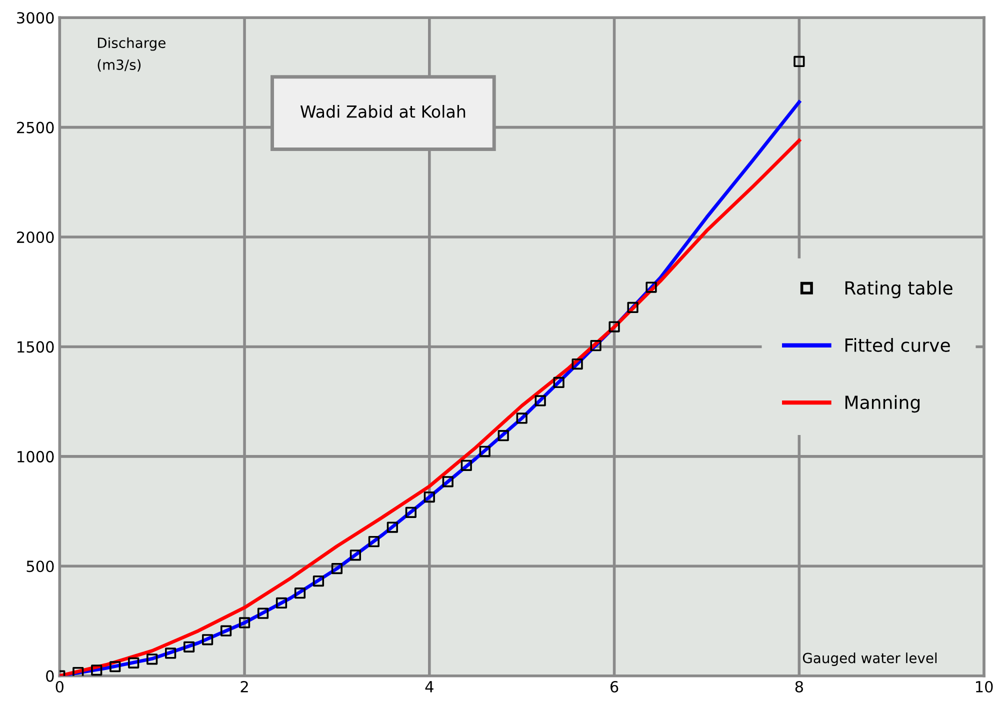 This screenshot has width=994, height=704. I want to click on x-tick-label: 10, so click(984, 686).